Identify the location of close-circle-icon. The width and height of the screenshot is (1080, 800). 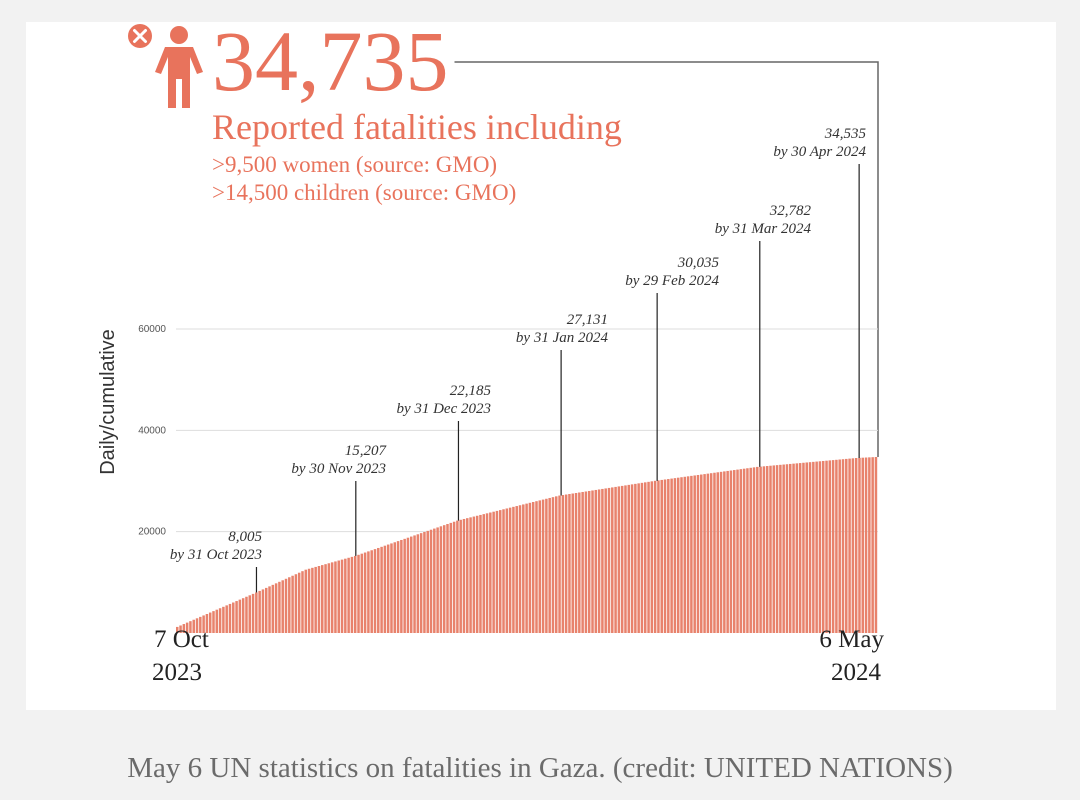
(140, 36).